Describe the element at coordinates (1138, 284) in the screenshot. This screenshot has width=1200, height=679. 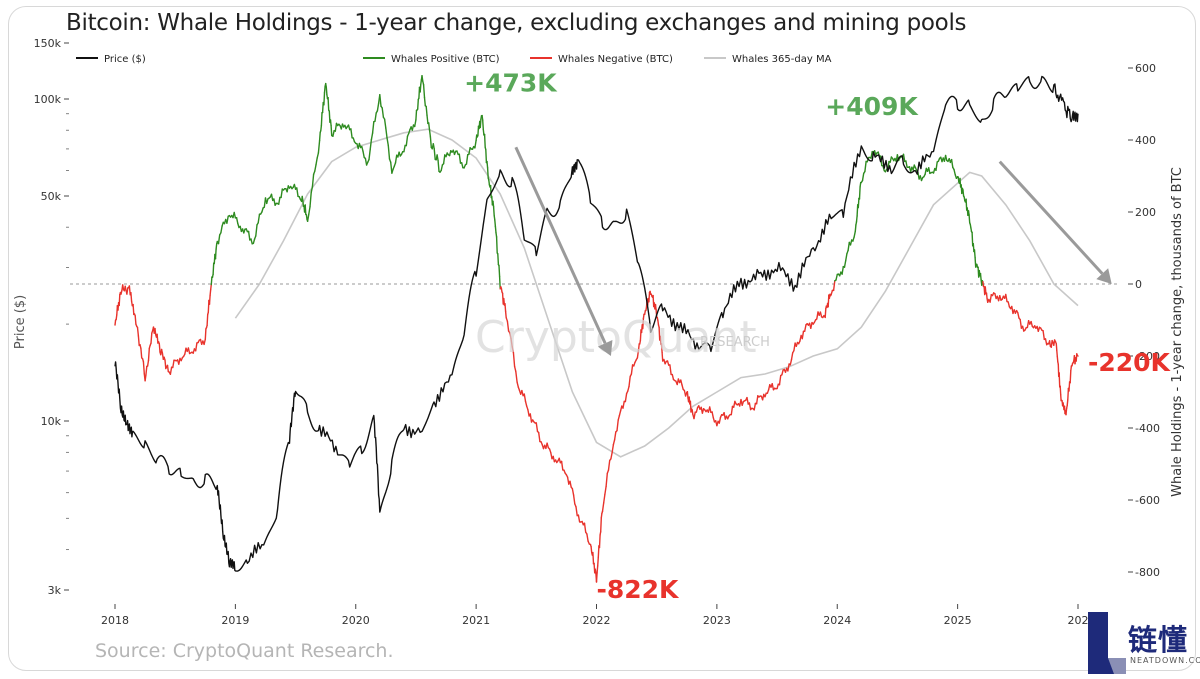
I see `right-tick-label: 0` at that location.